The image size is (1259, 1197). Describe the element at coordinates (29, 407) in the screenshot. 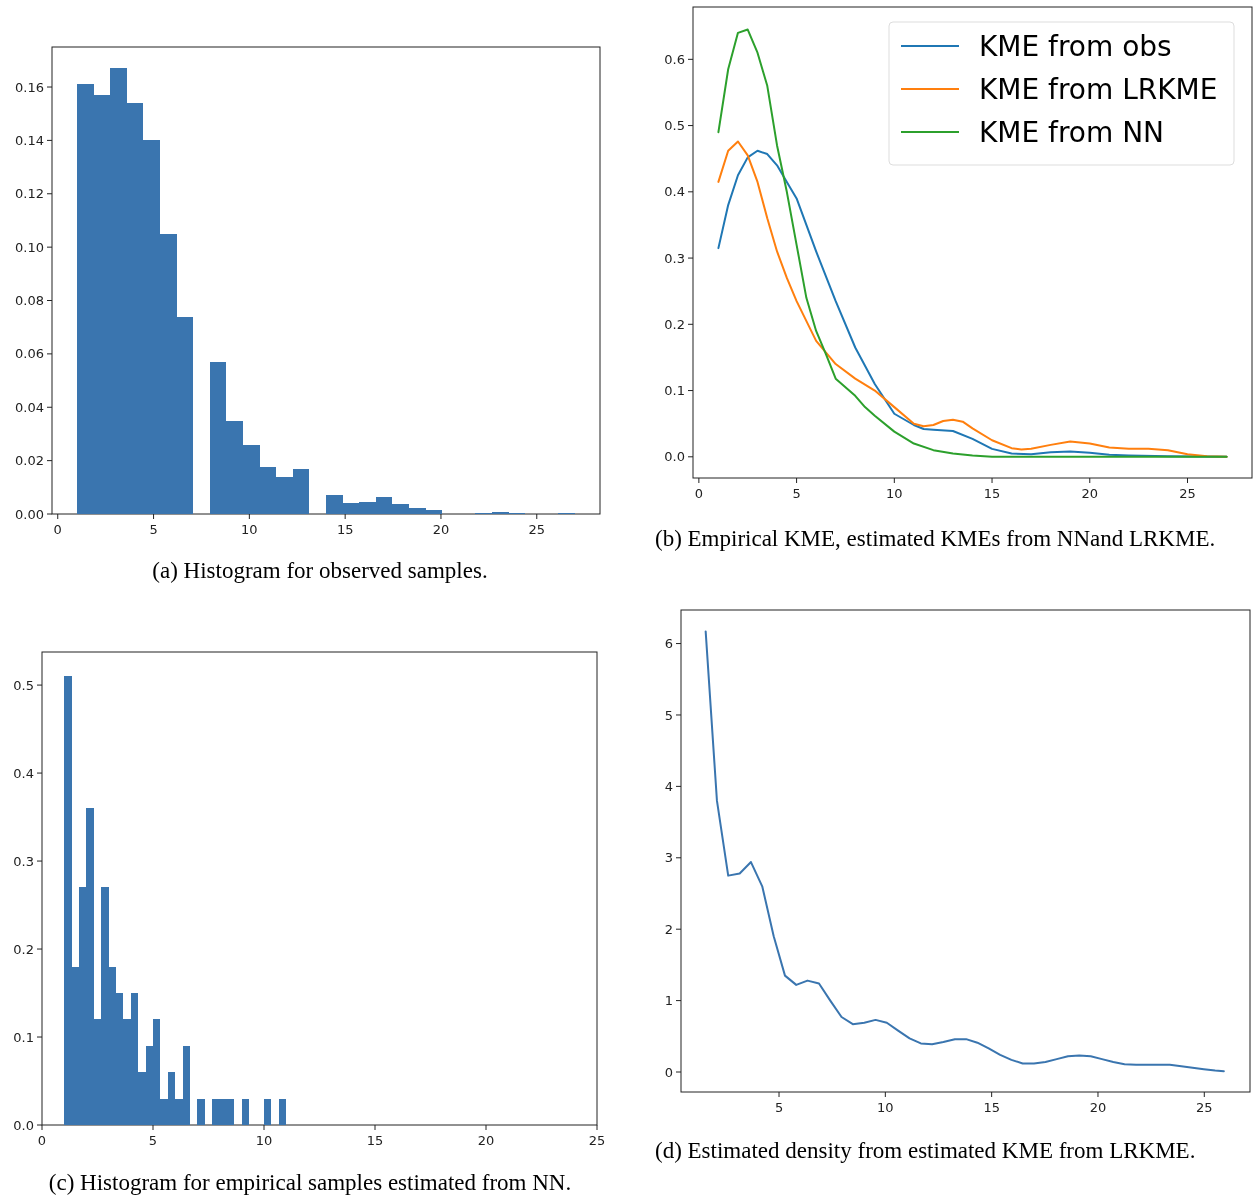

I see `y-tick-label: 0.04` at that location.